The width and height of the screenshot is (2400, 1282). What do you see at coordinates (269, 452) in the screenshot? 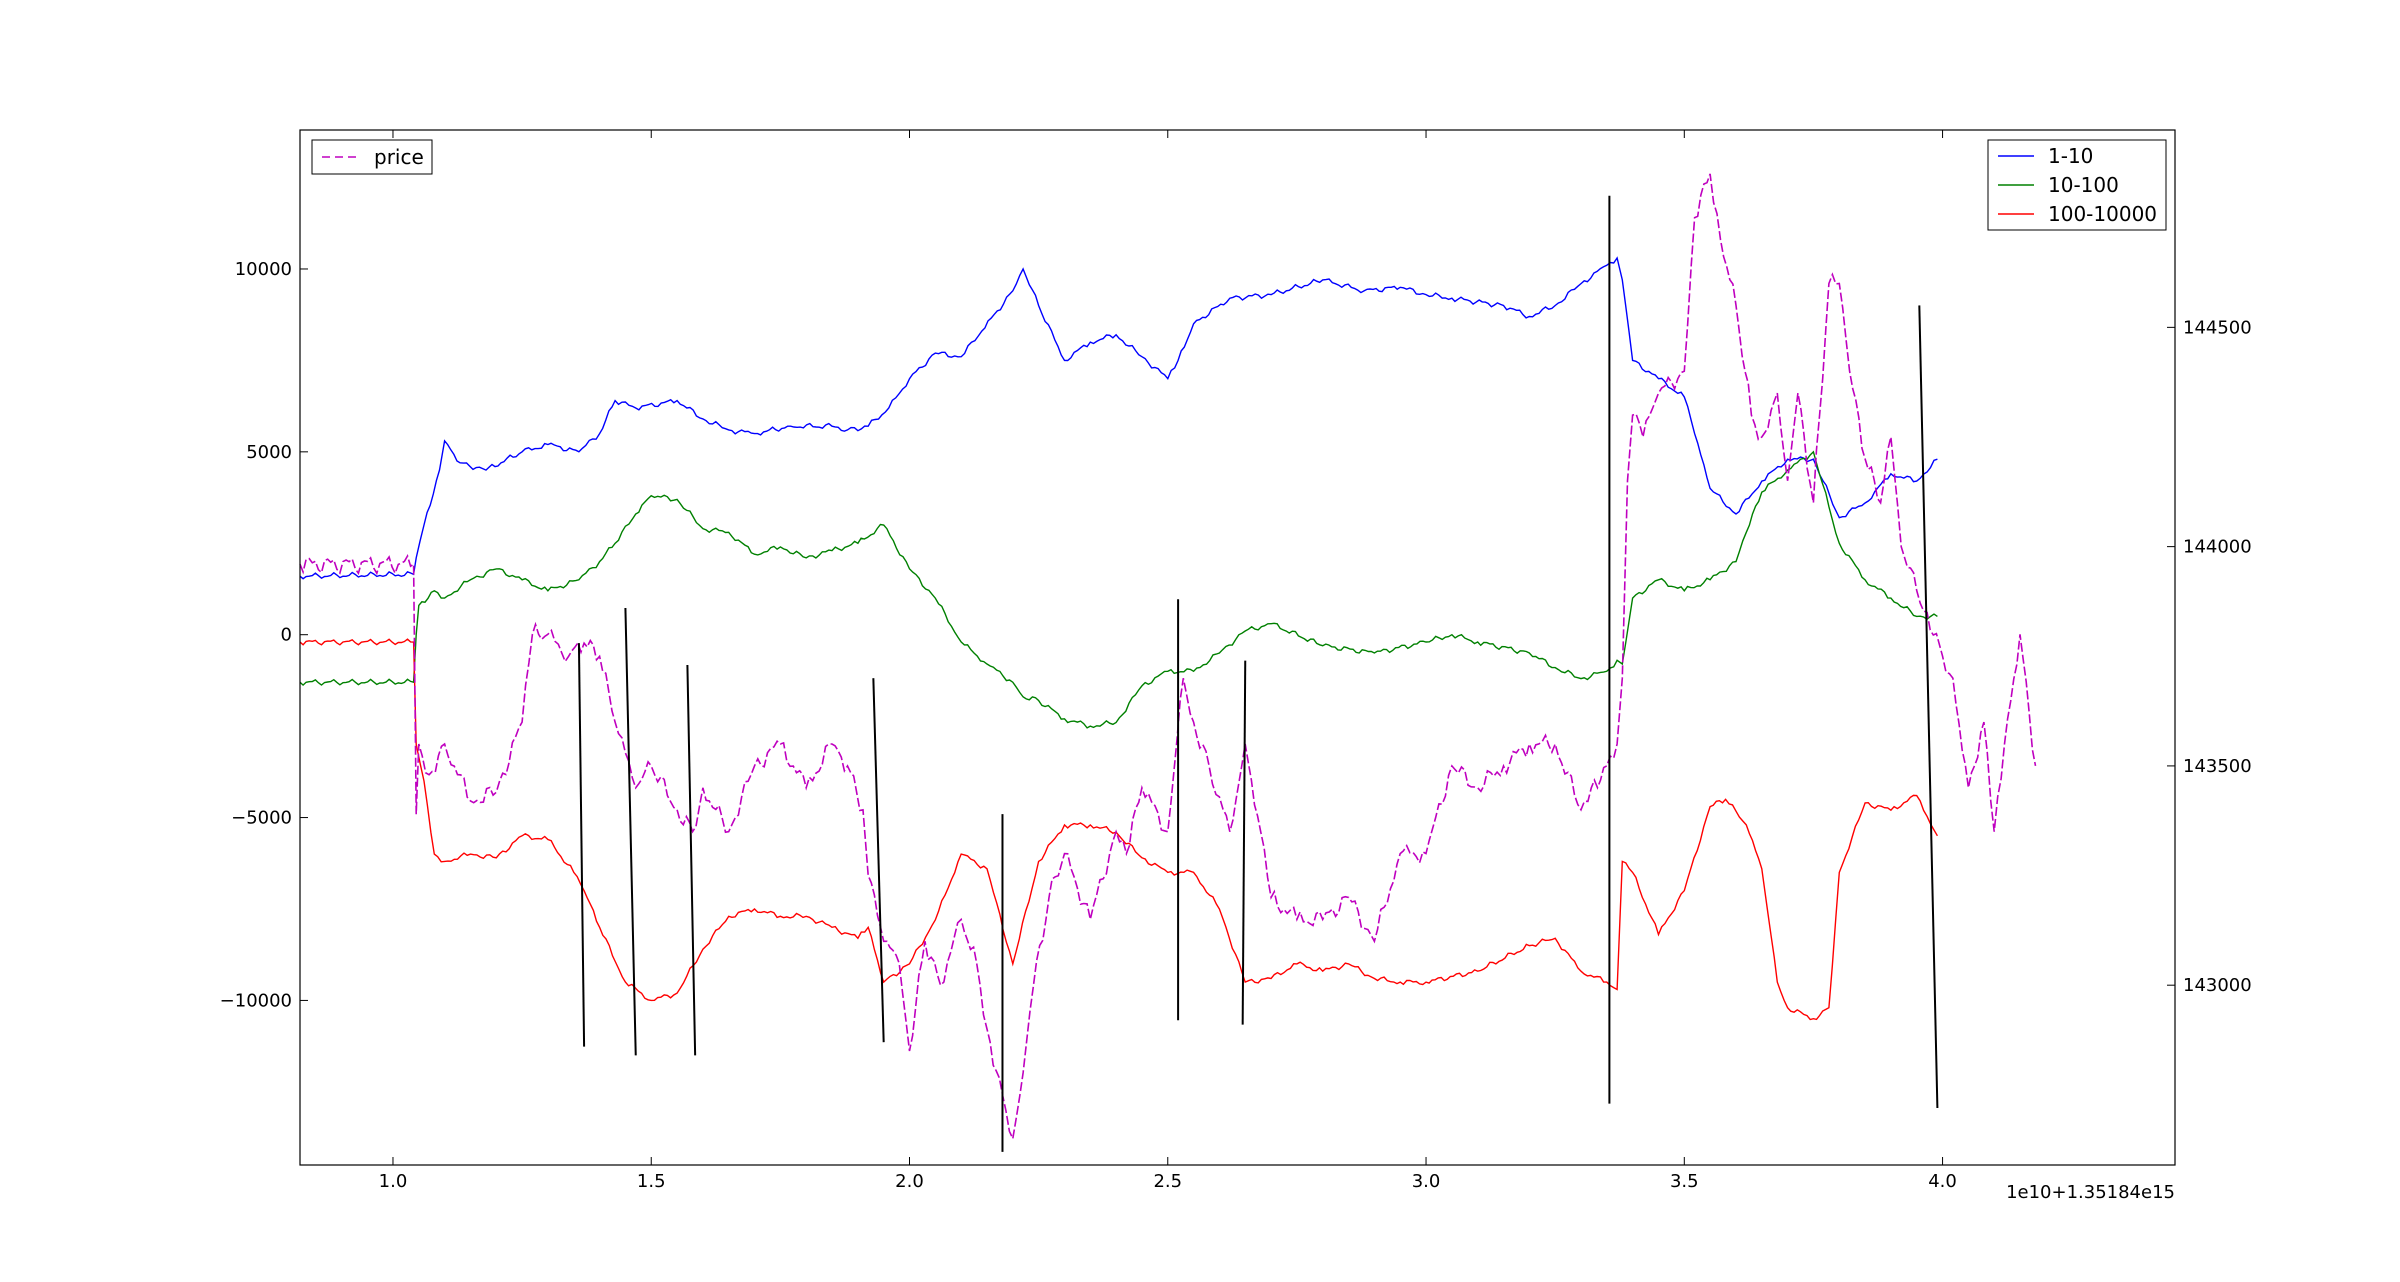
I see `y-left-tick-label: 5000` at bounding box center [269, 452].